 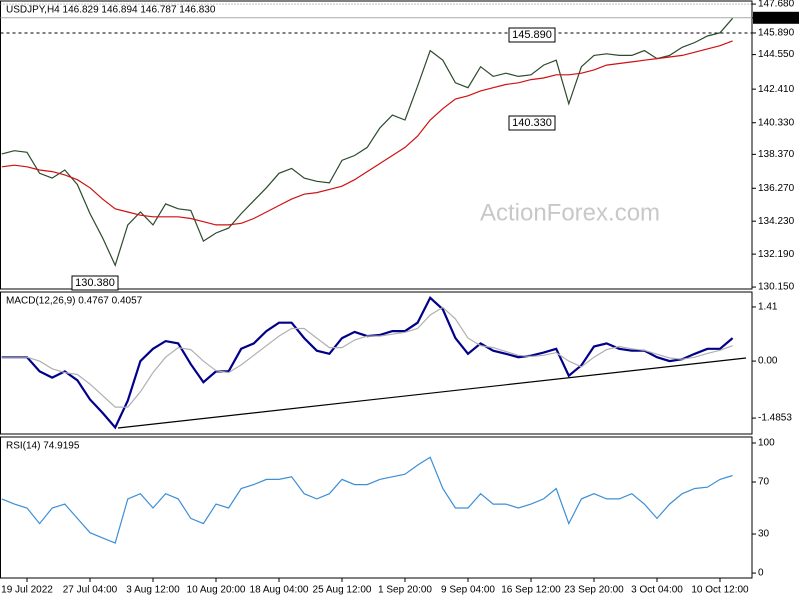 I want to click on x-tick-label: 10 Aug 20:00, so click(x=216, y=590).